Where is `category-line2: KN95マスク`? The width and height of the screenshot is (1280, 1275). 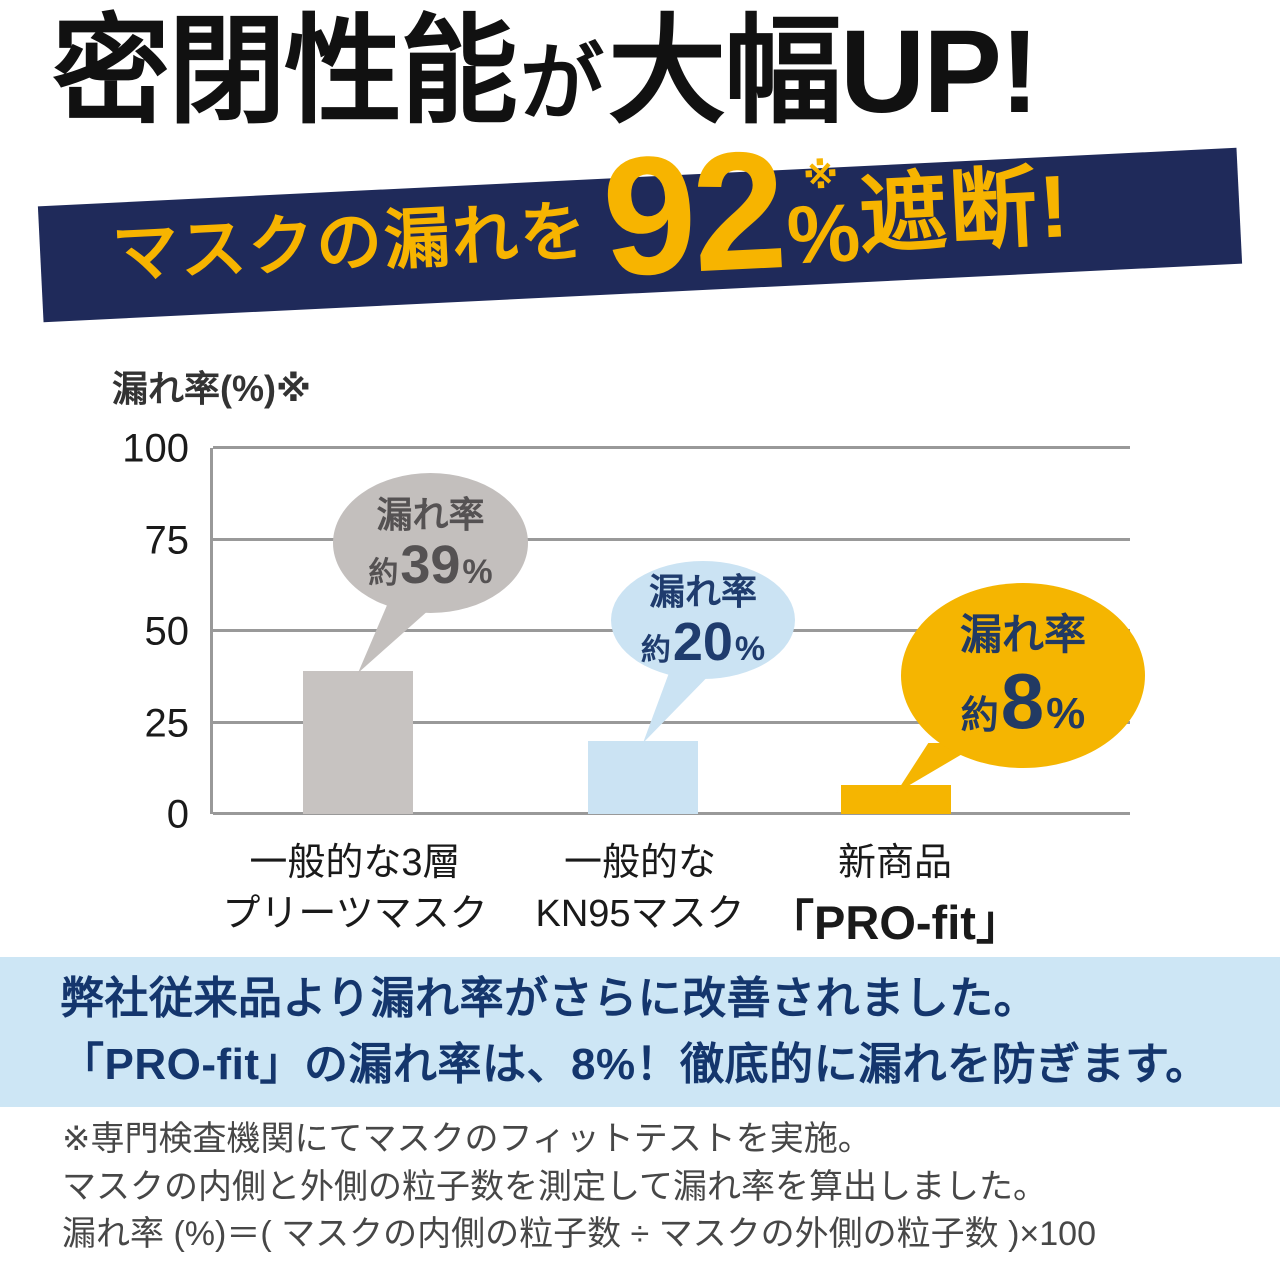
category-line2: KN95マスク is located at coordinates (640, 914).